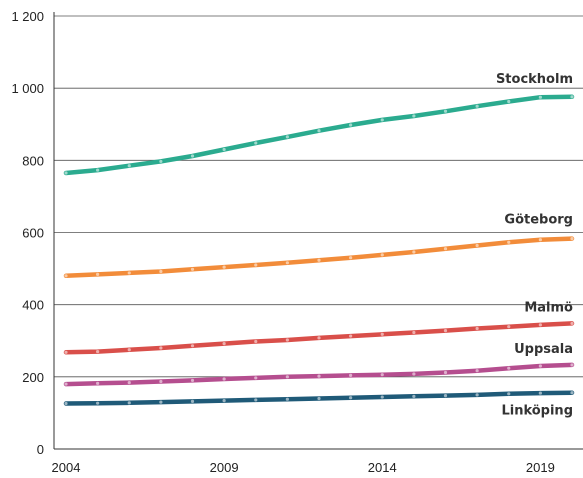 The width and height of the screenshot is (583, 478). Describe the element at coordinates (66, 467) in the screenshot. I see `x-tick-label: 2004` at that location.